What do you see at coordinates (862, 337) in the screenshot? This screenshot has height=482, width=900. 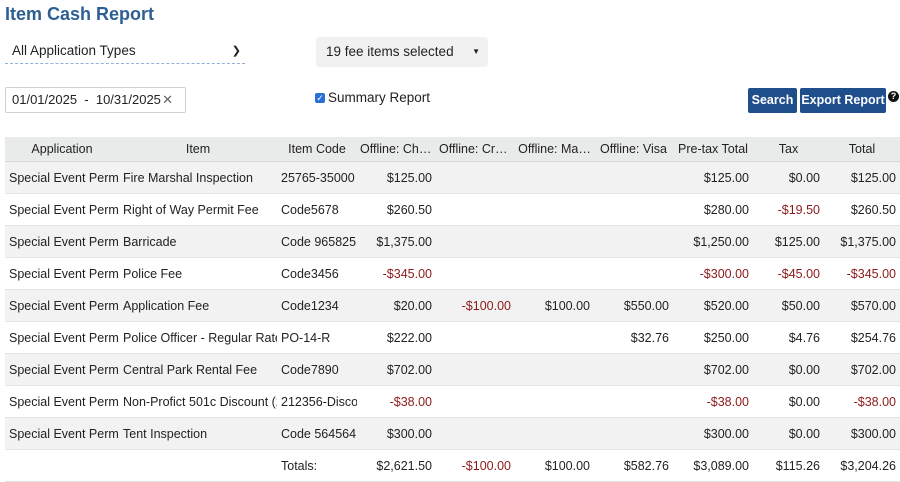 I see `table-cell: $254.76` at bounding box center [862, 337].